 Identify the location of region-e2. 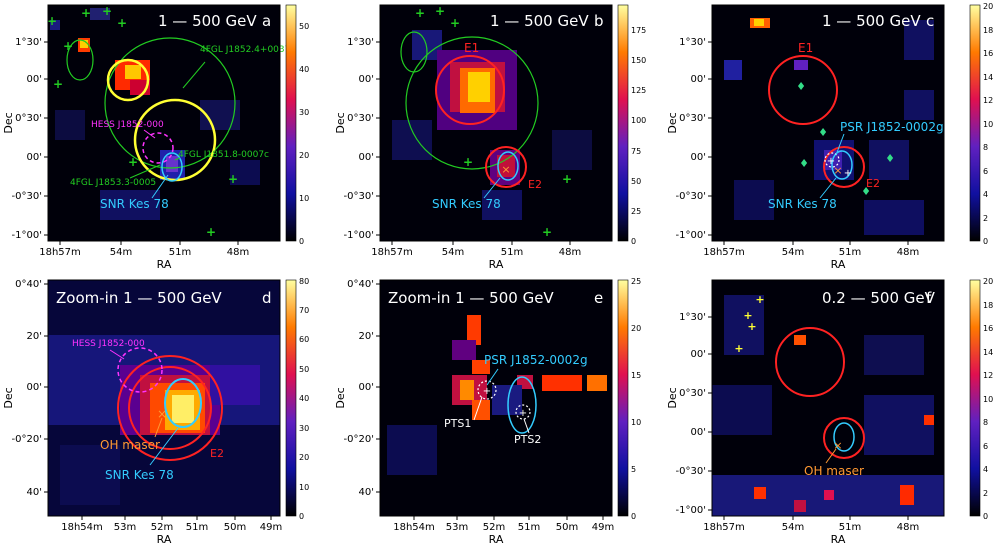
(844, 438).